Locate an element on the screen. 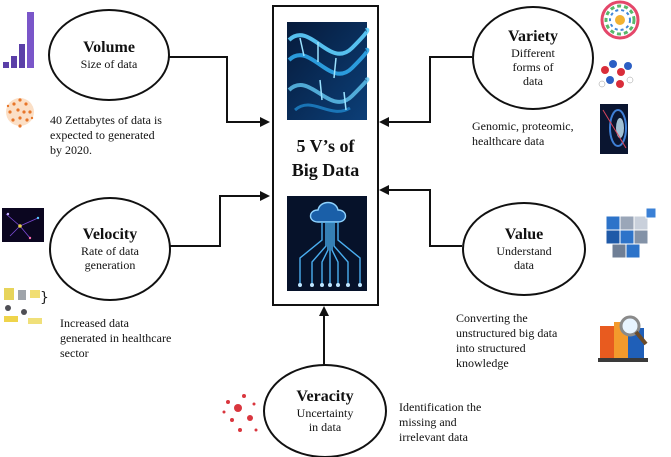 The width and height of the screenshot is (671, 457). variety-note: Genomic, proteomic, healthcare data is located at coordinates (523, 134).